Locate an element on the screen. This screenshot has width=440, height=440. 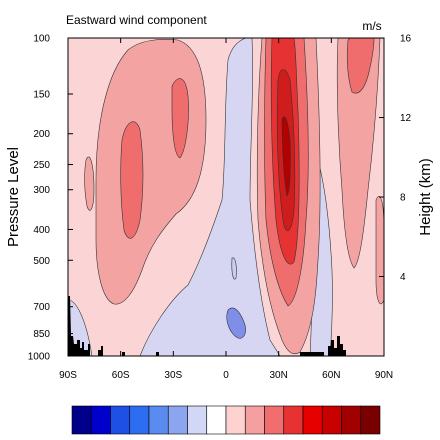
y-tick-label: 500 is located at coordinates (41, 261).